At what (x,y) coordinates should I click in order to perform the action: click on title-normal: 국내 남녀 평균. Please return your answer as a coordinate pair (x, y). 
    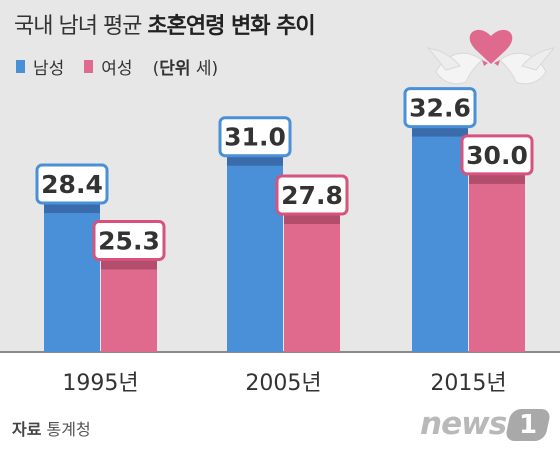
    Looking at the image, I should click on (81, 26).